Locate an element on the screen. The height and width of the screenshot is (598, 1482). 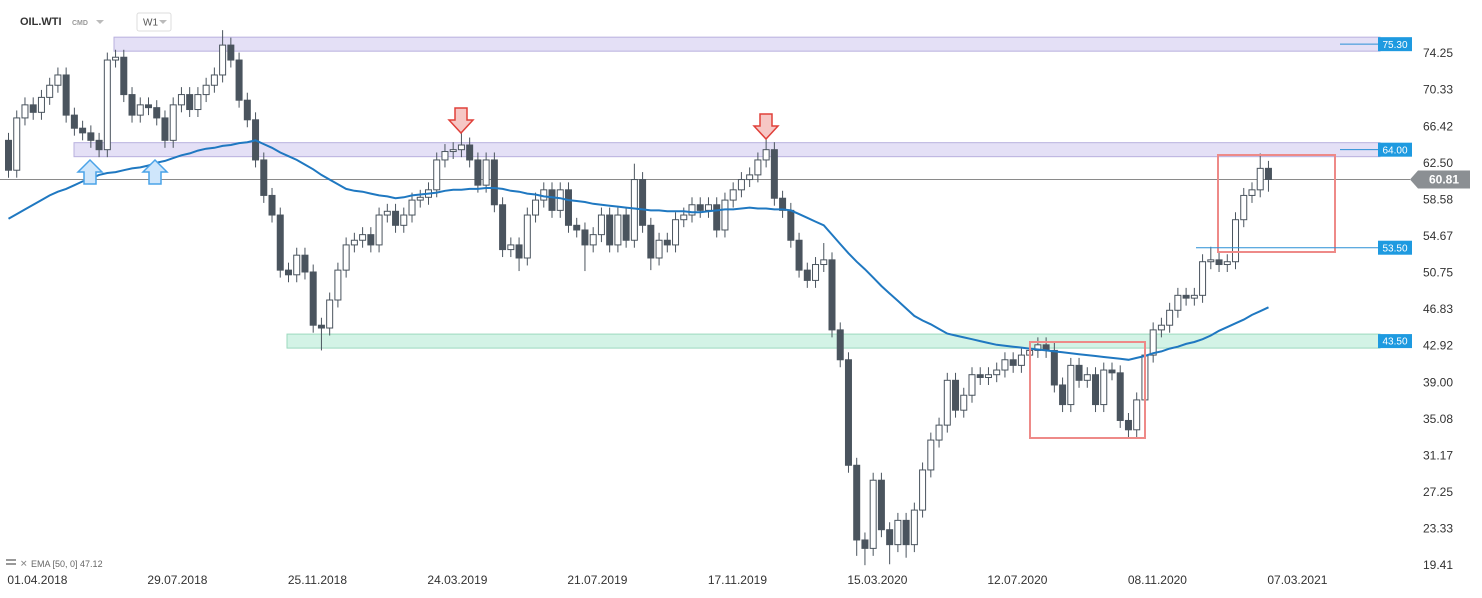
interval: W1 is located at coordinates (150, 23).